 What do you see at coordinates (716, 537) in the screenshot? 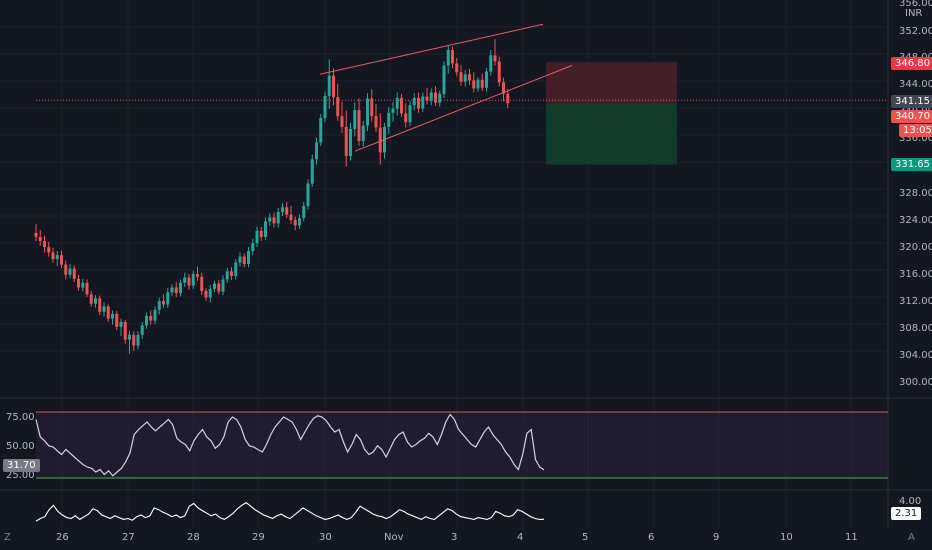
I see `time-axis-tick: 9` at bounding box center [716, 537].